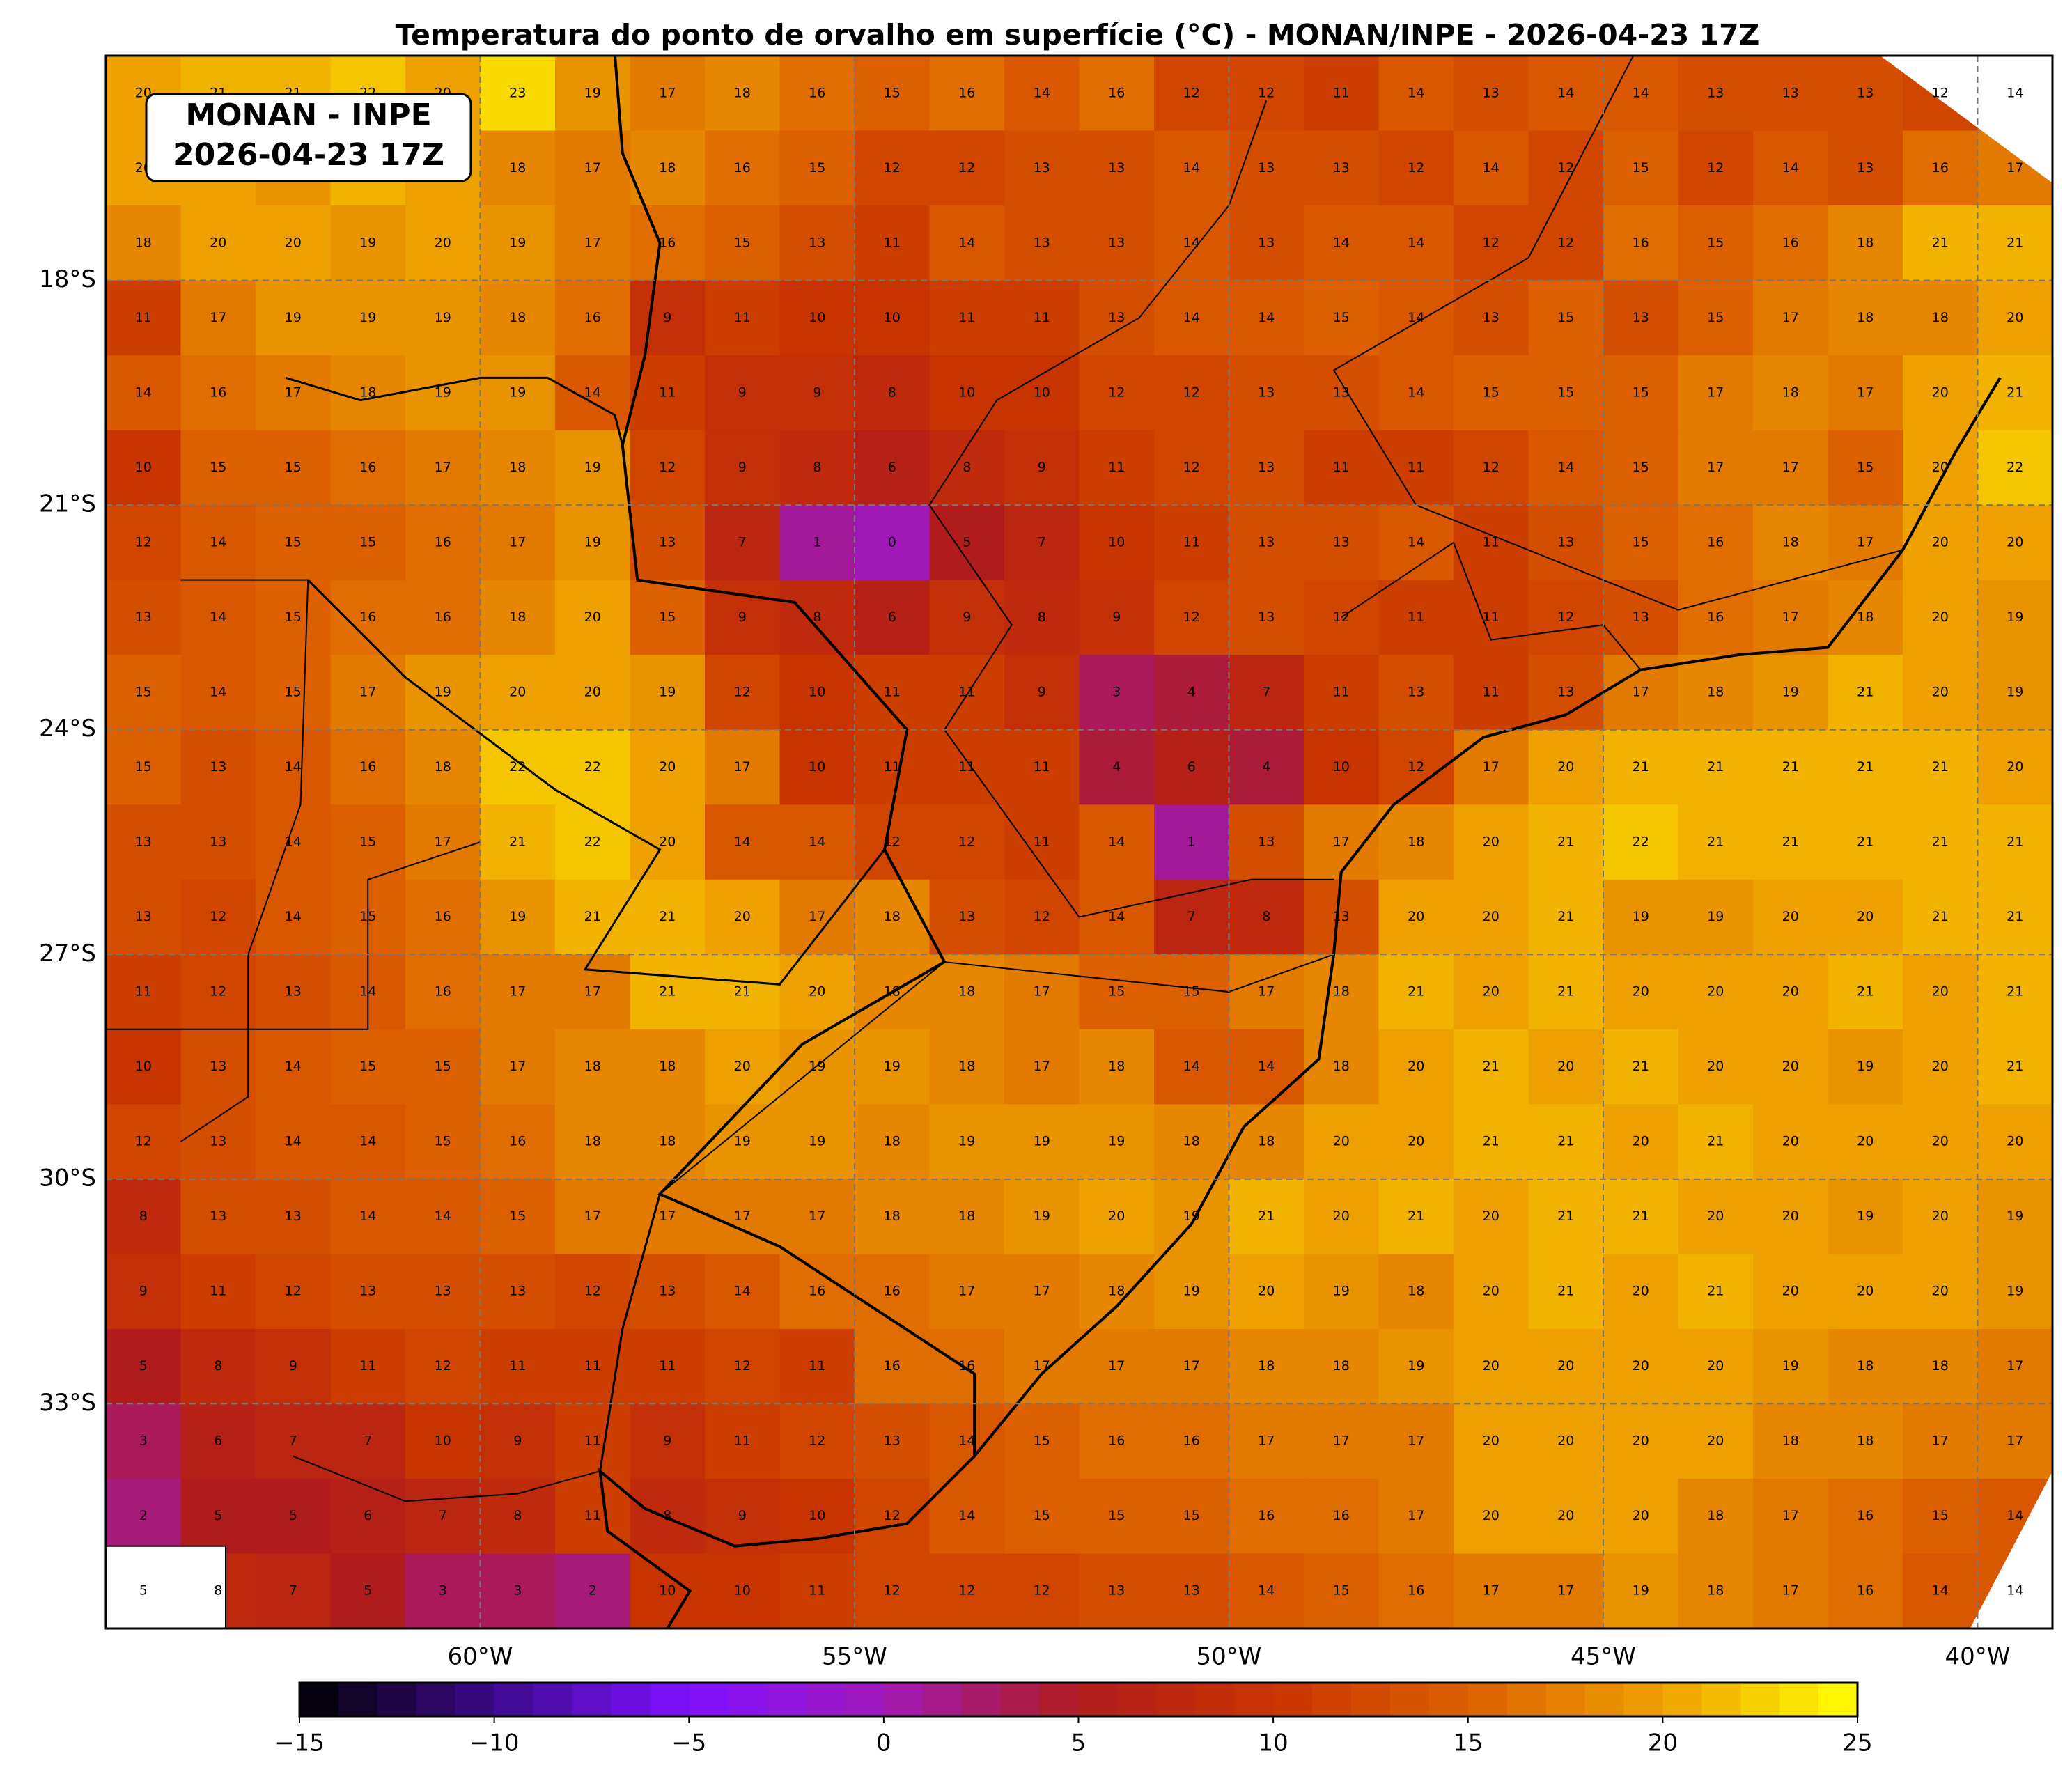  I want to click on value-label: 7, so click(293, 1441).